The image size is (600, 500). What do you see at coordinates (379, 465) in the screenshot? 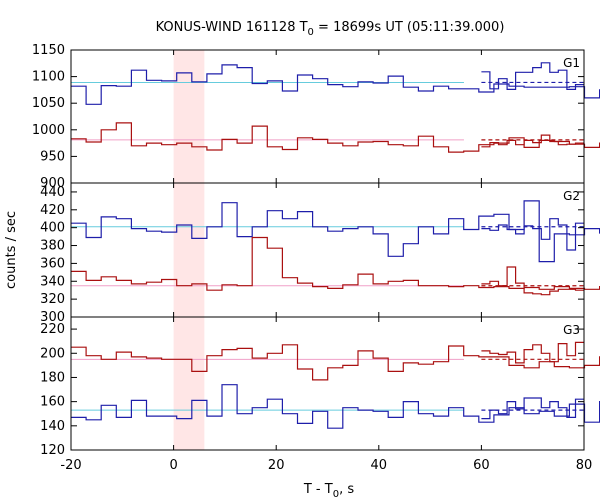
I see `x-tick-label: 40` at bounding box center [379, 465].